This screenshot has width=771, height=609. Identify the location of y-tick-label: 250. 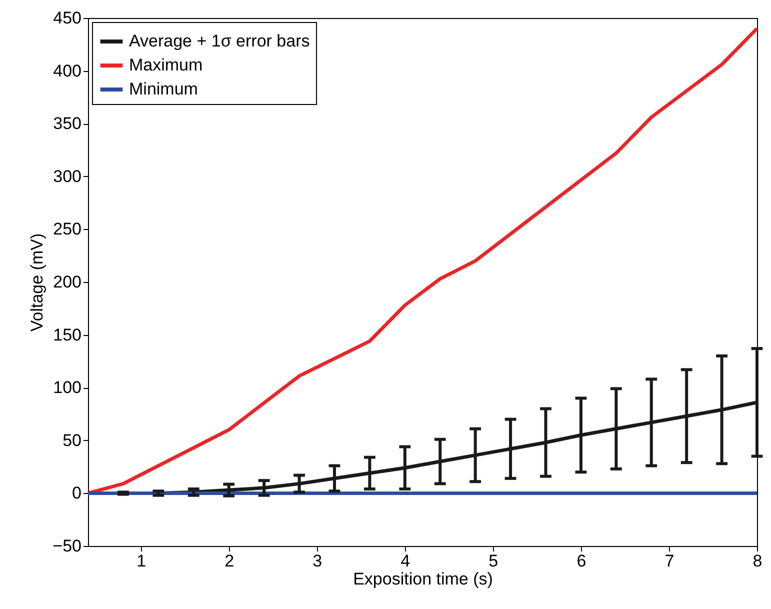
(67, 229).